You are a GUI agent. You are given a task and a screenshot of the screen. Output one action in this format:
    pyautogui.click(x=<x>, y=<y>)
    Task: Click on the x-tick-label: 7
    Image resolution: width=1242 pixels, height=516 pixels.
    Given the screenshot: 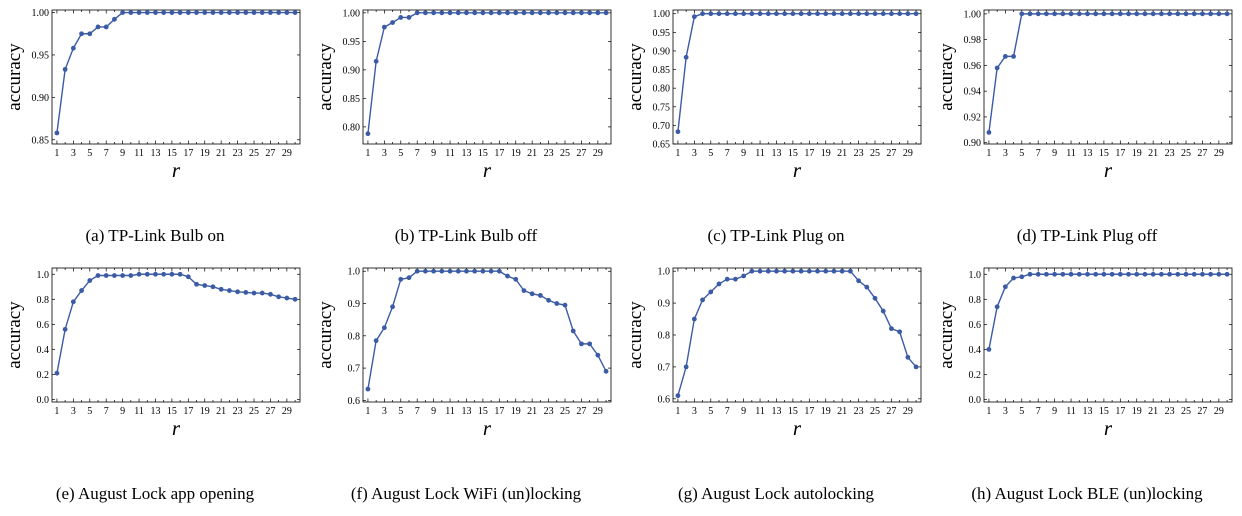 What is the action you would take?
    pyautogui.click(x=1038, y=153)
    